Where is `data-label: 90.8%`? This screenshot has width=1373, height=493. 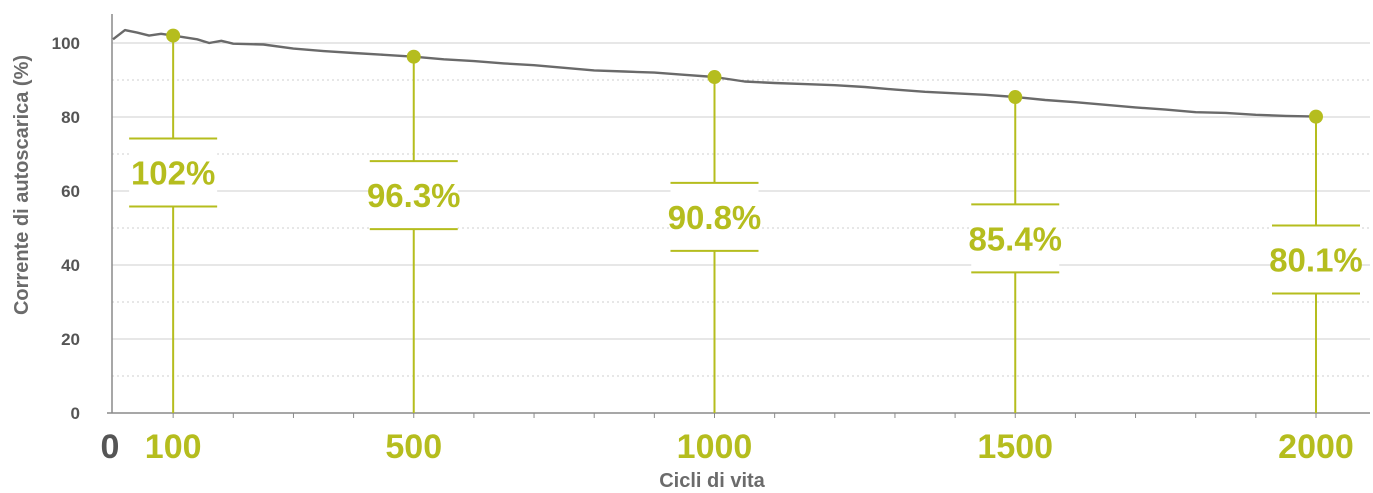
data-label: 90.8% is located at coordinates (715, 217).